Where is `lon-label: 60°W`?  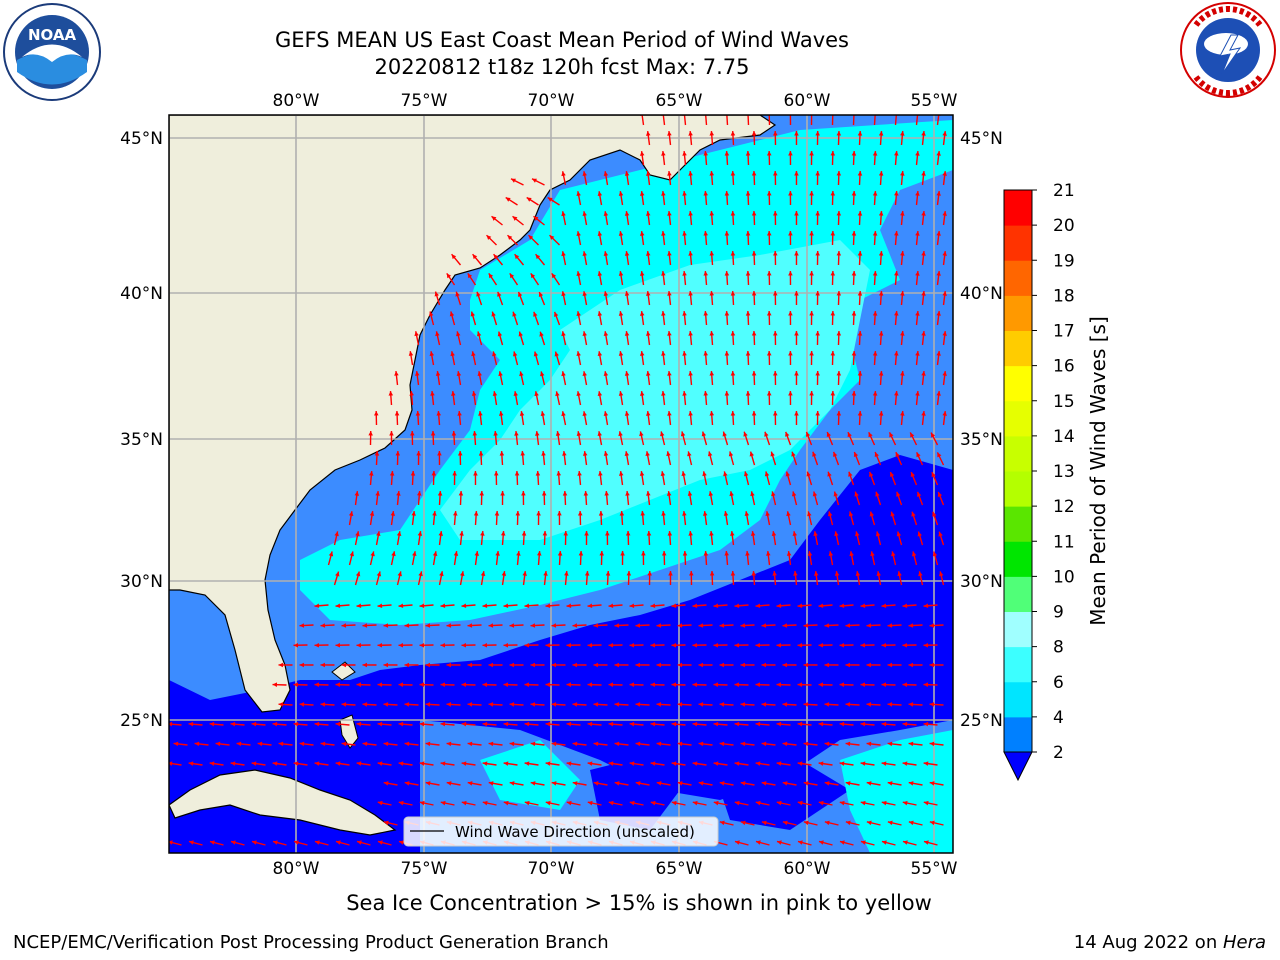 lon-label: 60°W is located at coordinates (807, 869).